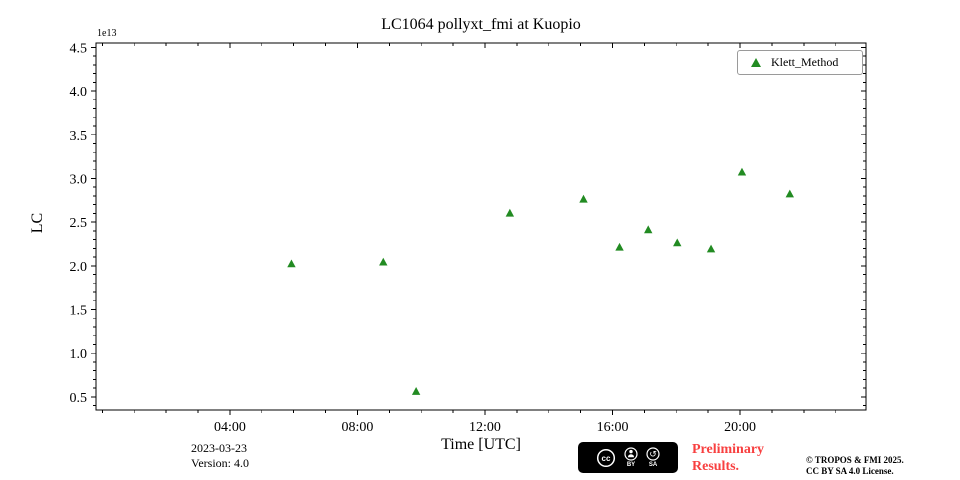 The width and height of the screenshot is (960, 480). Describe the element at coordinates (481, 444) in the screenshot. I see `x-axis-label: Time [UTC]` at that location.